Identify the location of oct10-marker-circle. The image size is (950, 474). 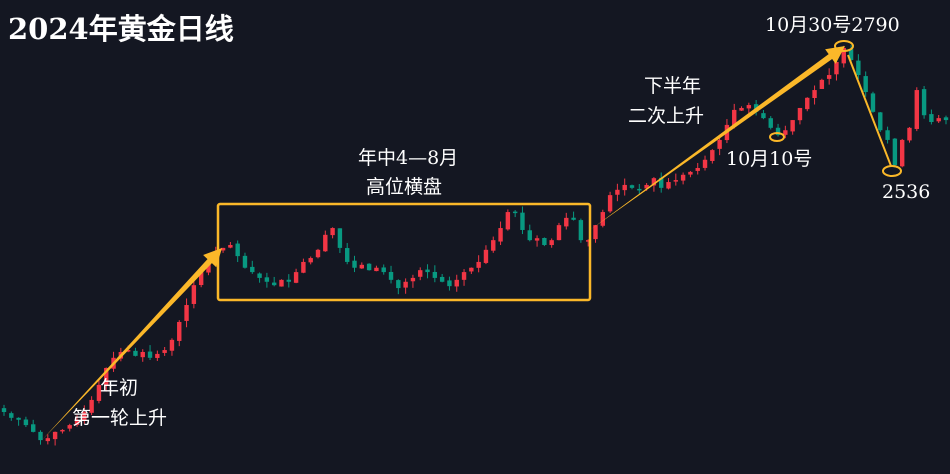
(777, 137).